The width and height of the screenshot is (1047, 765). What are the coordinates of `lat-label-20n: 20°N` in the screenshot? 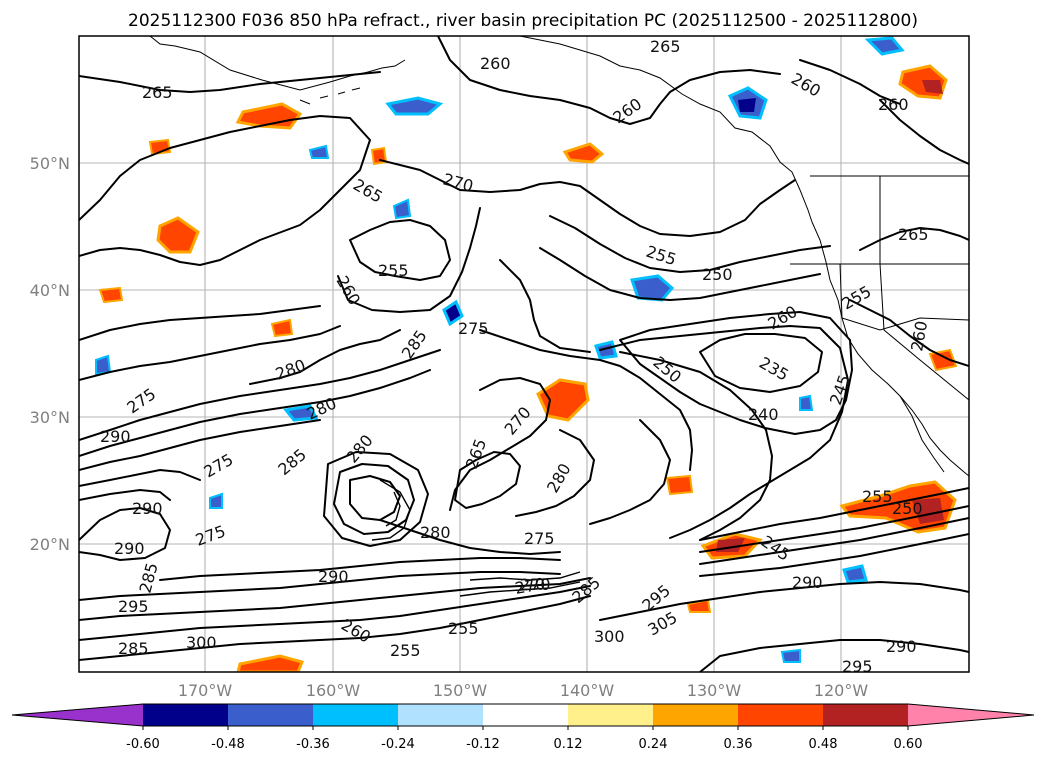 It's located at (50, 544).